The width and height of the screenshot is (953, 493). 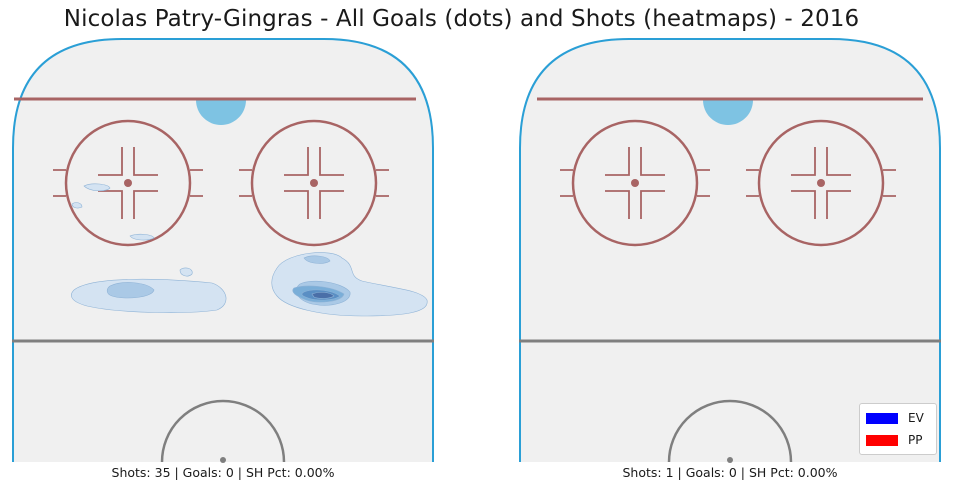 I want to click on legend-label-ev: EV, so click(x=916, y=418).